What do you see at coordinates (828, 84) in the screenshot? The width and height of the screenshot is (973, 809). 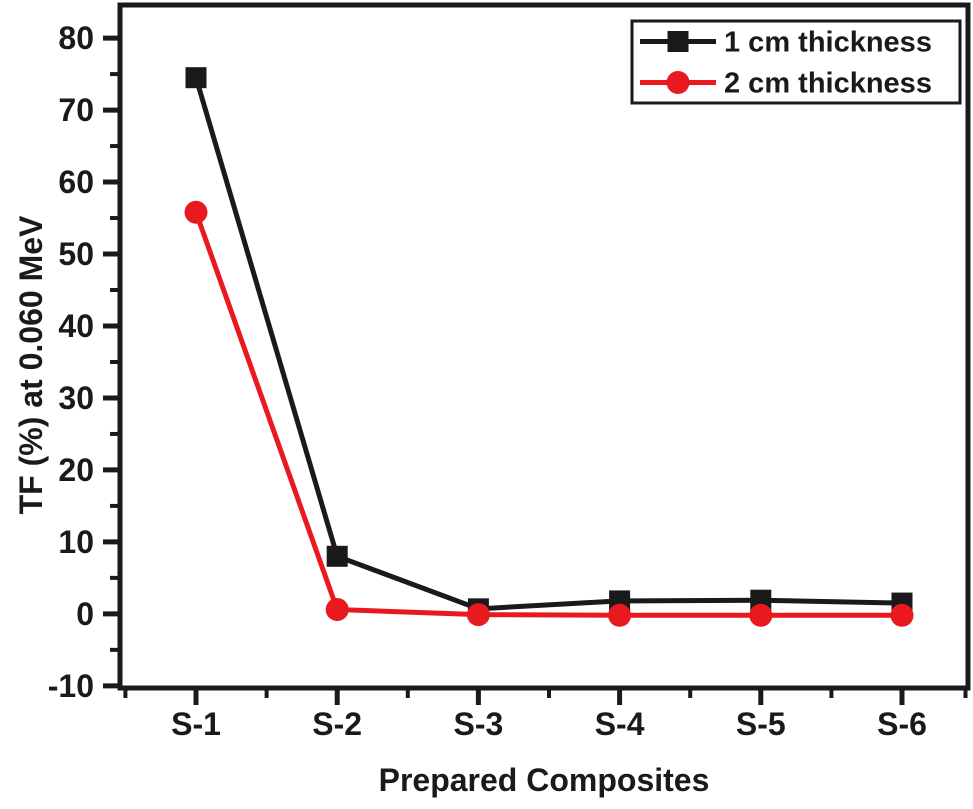 I see `legend-label: 2 cm thickness` at bounding box center [828, 84].